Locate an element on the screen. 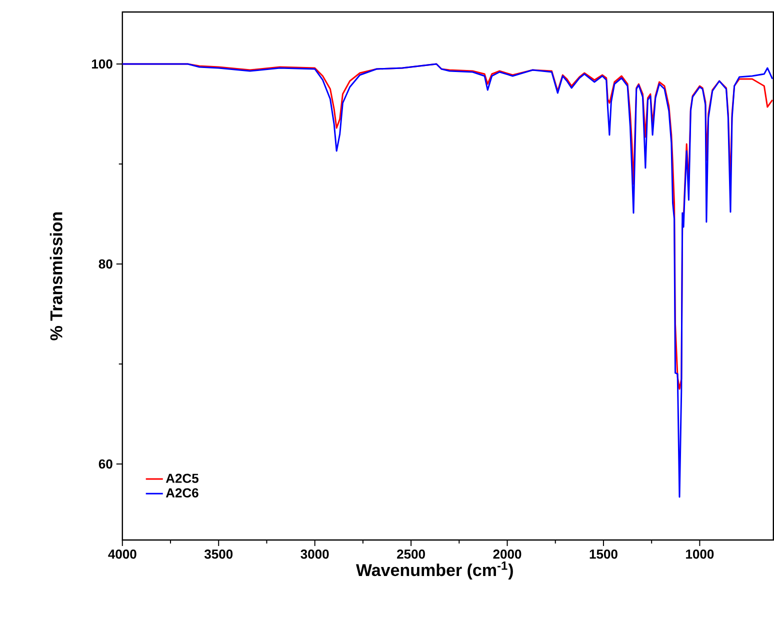  x-tick-label: 2500 is located at coordinates (411, 554).